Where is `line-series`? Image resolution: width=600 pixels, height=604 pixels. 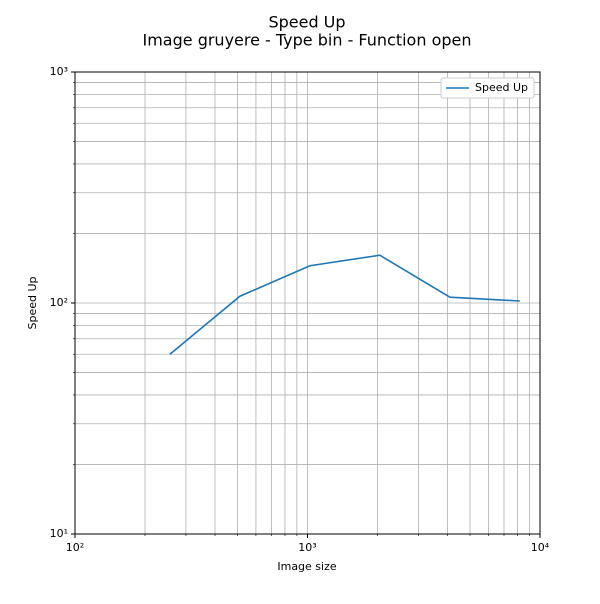
line-series is located at coordinates (344, 304).